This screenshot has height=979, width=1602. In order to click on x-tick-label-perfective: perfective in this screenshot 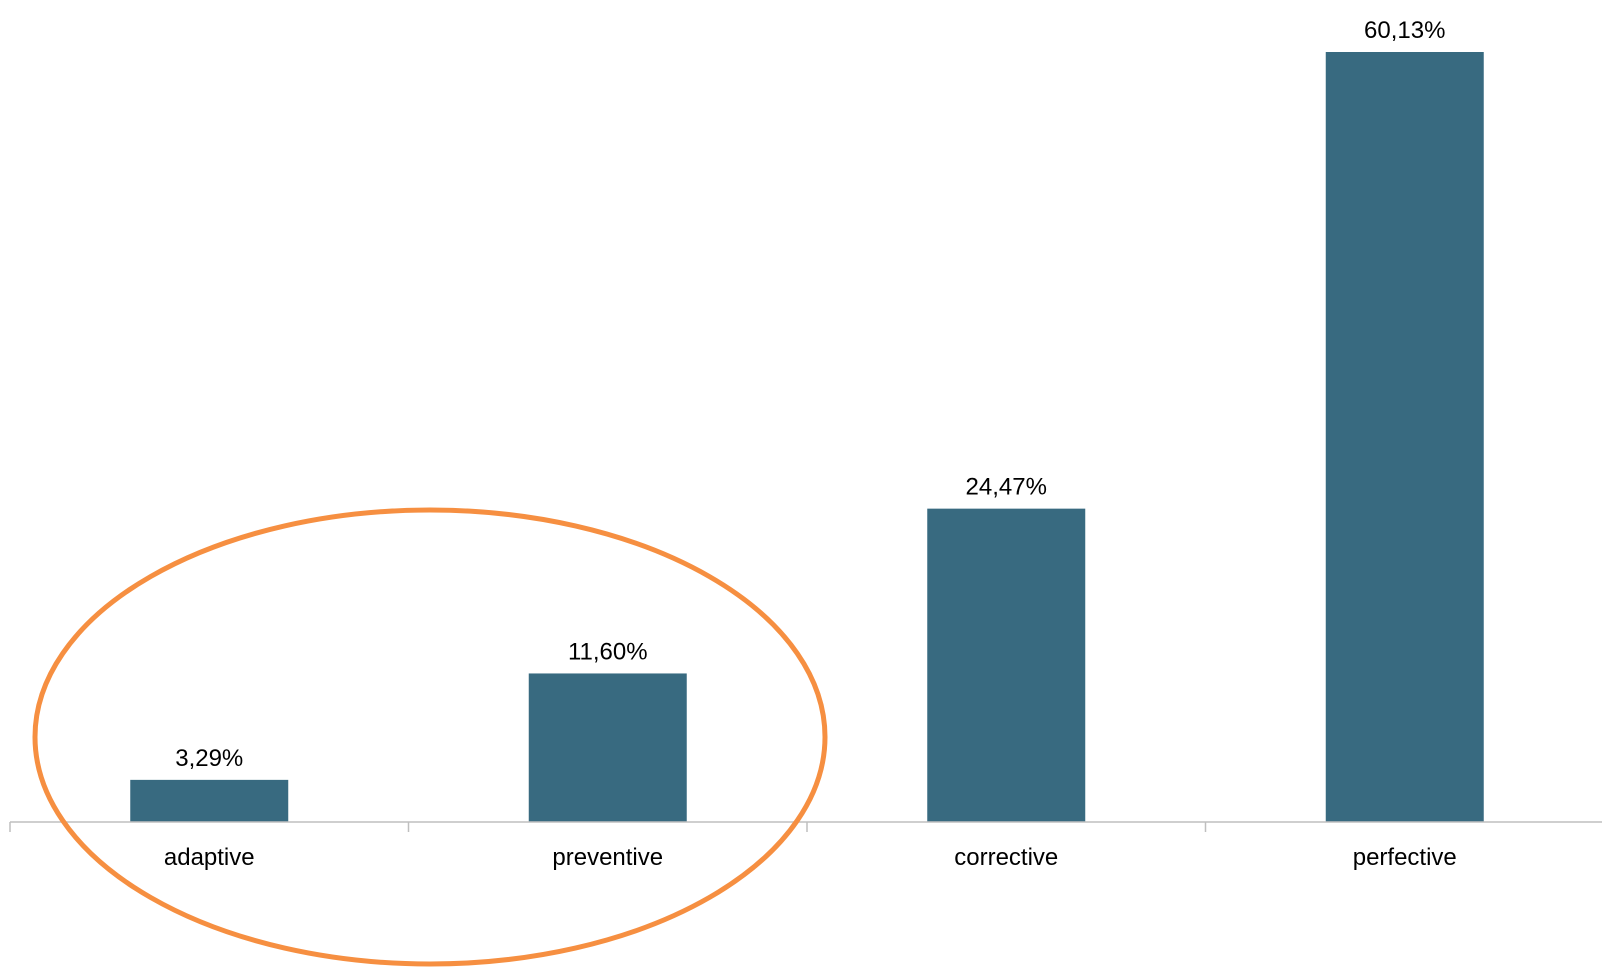, I will do `click(1405, 857)`.